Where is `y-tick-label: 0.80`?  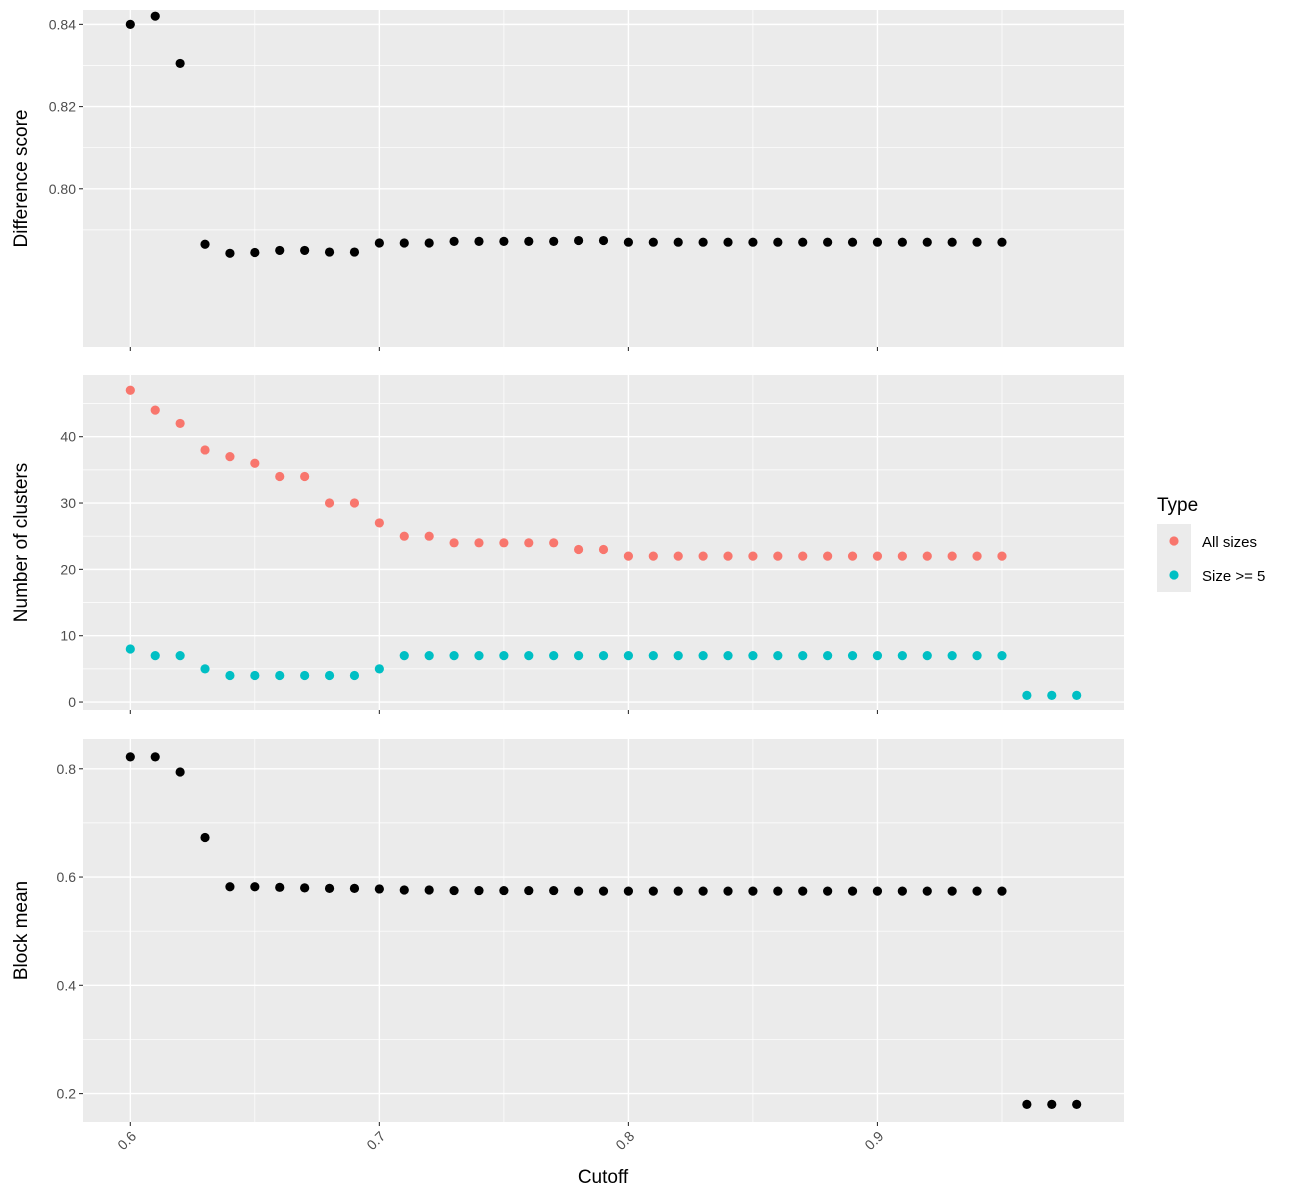
y-tick-label: 0.80 is located at coordinates (62, 189).